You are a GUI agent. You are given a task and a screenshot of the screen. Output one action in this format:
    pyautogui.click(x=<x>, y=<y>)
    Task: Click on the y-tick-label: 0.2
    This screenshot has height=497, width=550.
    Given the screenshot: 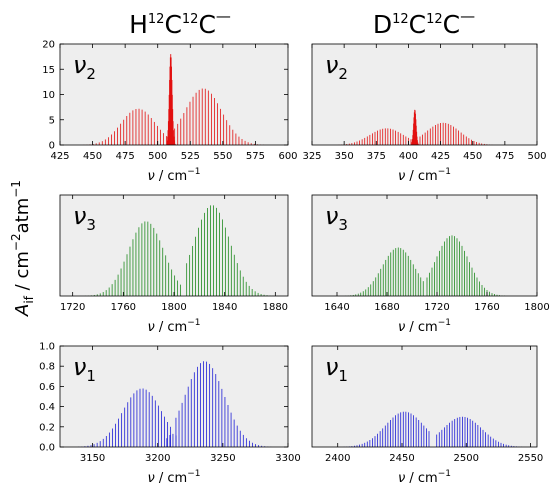 What is the action you would take?
    pyautogui.click(x=47, y=427)
    